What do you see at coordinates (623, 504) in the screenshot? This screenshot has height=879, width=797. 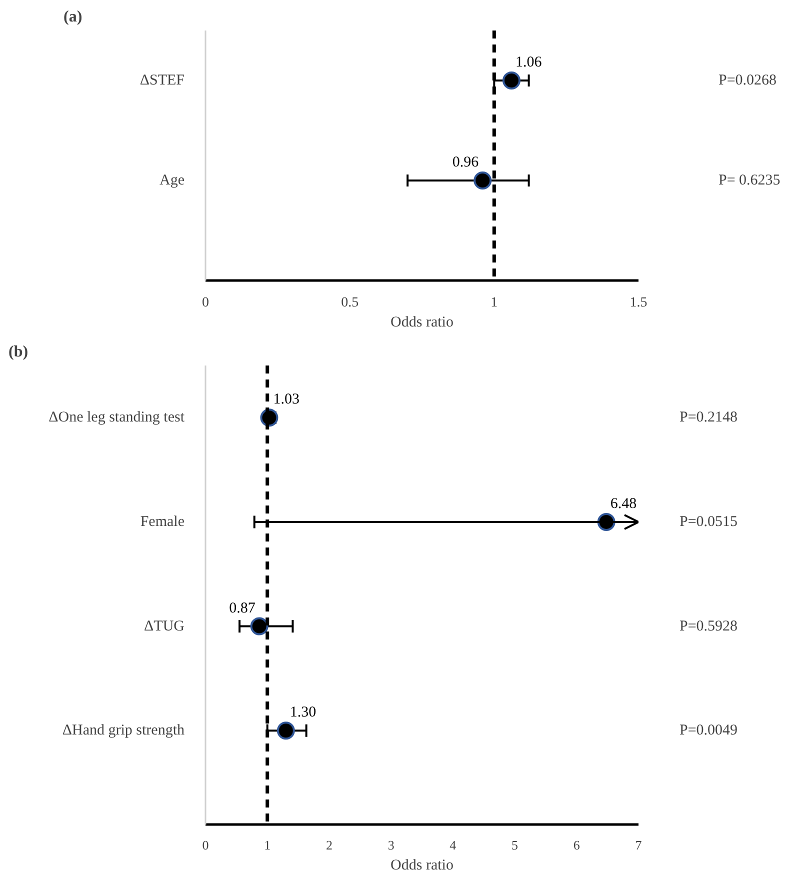 I see `data-label: 6.48` at bounding box center [623, 504].